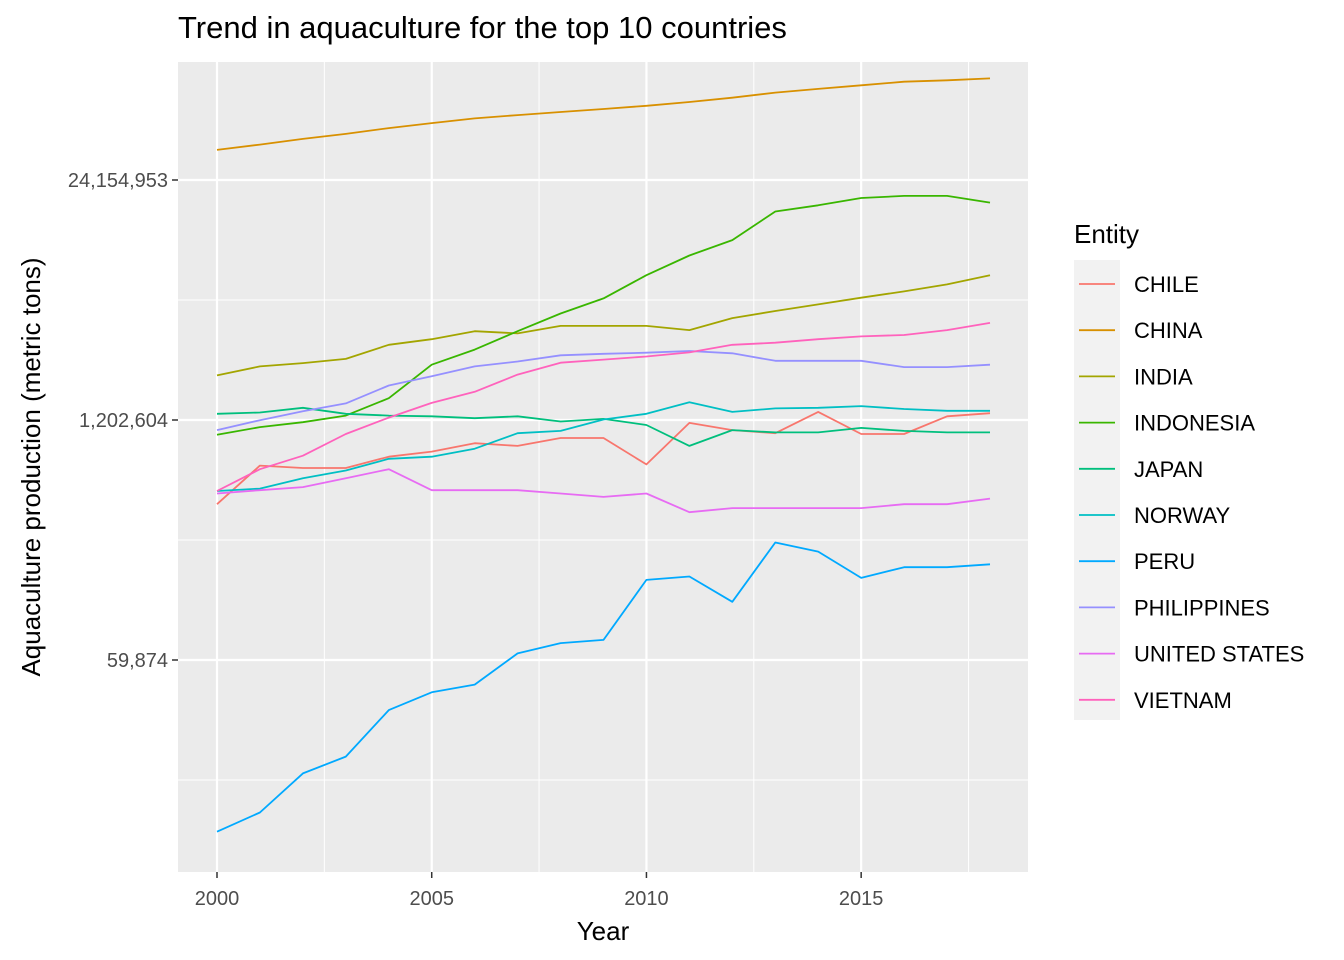 The height and width of the screenshot is (960, 1344). Describe the element at coordinates (1166, 284) in the screenshot. I see `legend-label: CHILE` at that location.